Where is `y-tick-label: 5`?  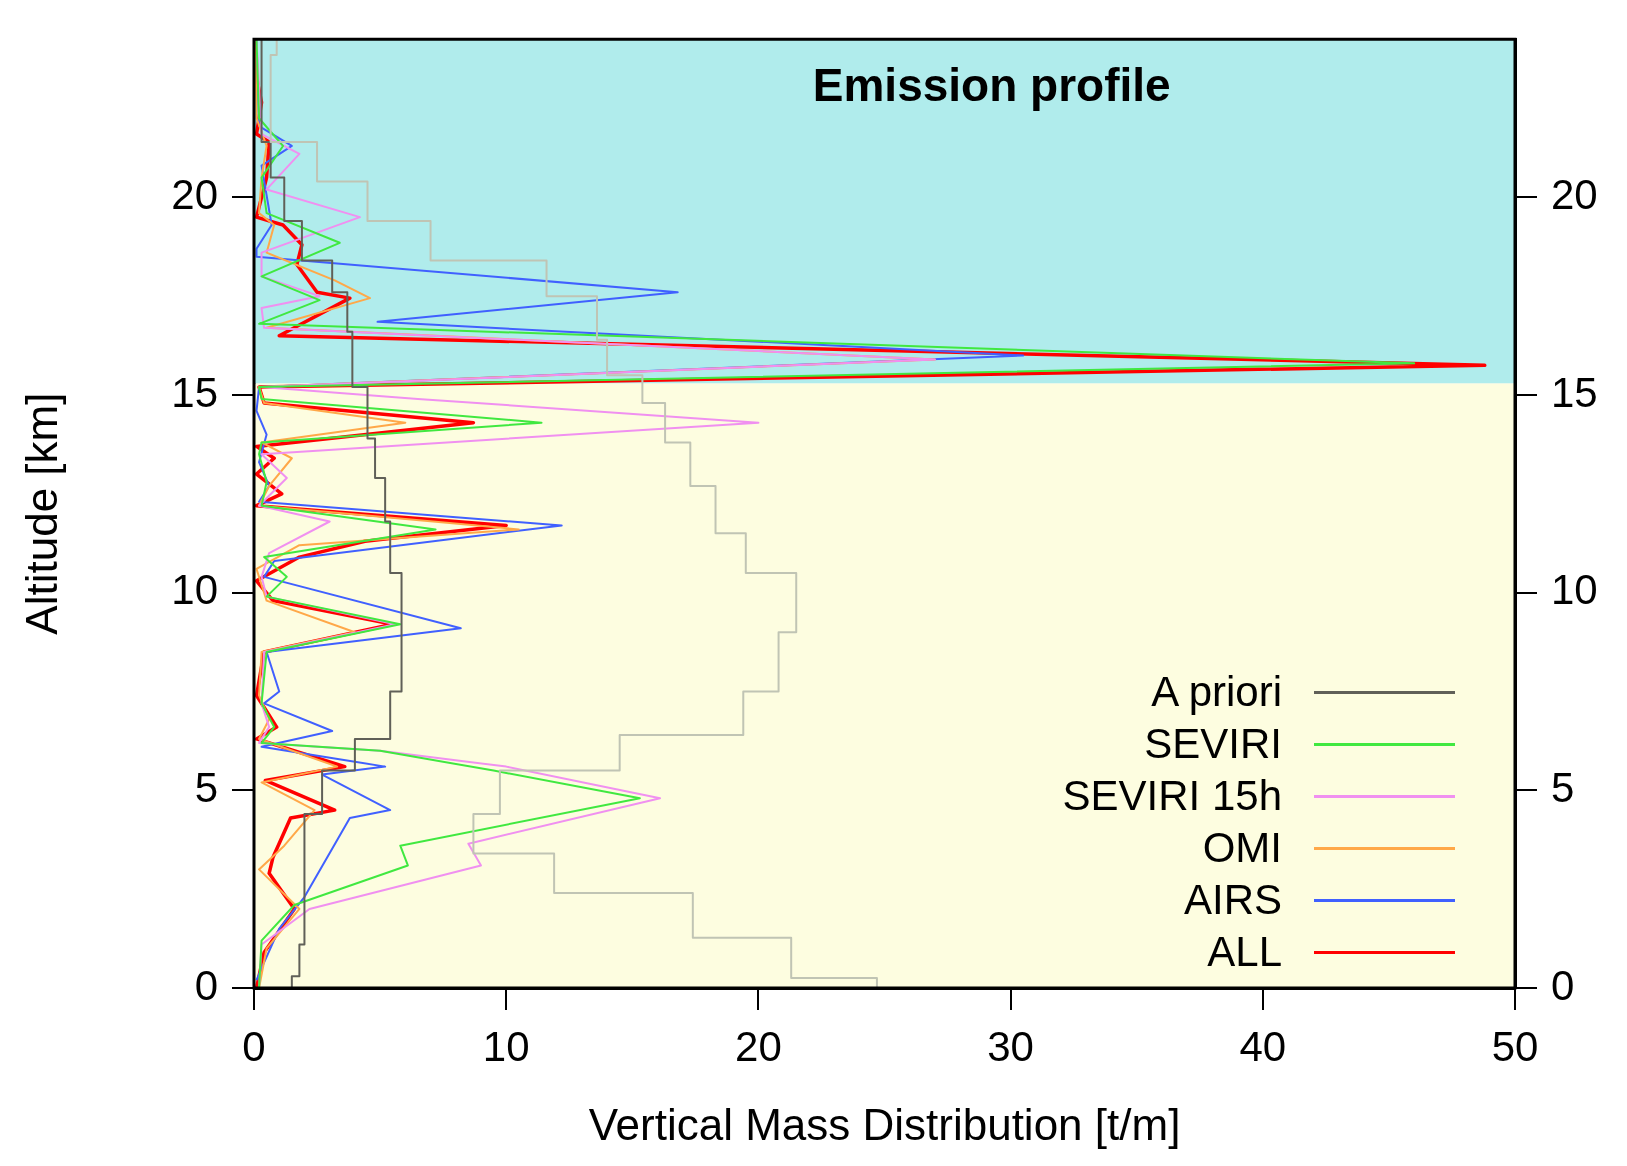 y-tick-label: 5 is located at coordinates (206, 787).